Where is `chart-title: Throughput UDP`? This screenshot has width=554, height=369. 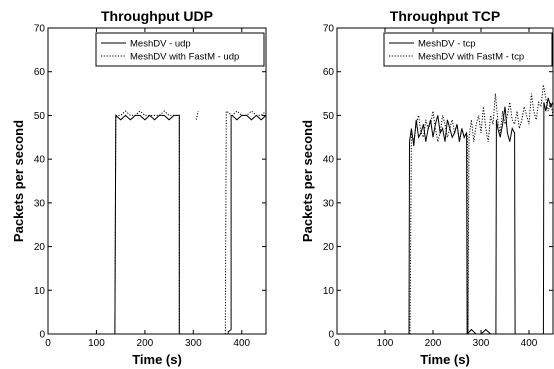
chart-title: Throughput UDP is located at coordinates (157, 16).